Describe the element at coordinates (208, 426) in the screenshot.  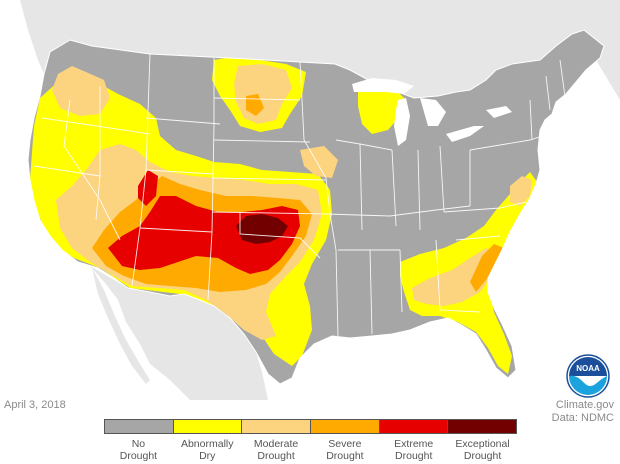
I see `legend-swatch-abnormally-dry` at that location.